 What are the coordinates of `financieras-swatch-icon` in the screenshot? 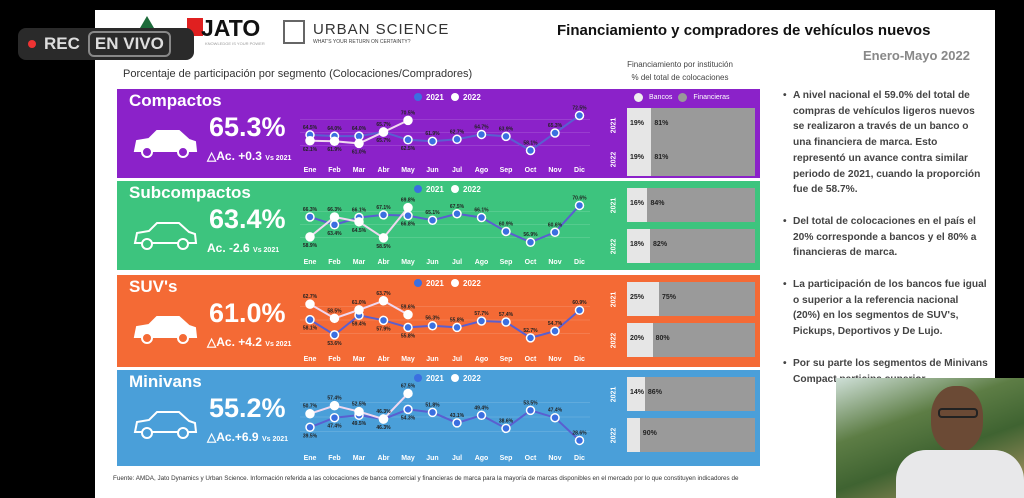 It's located at (683, 97).